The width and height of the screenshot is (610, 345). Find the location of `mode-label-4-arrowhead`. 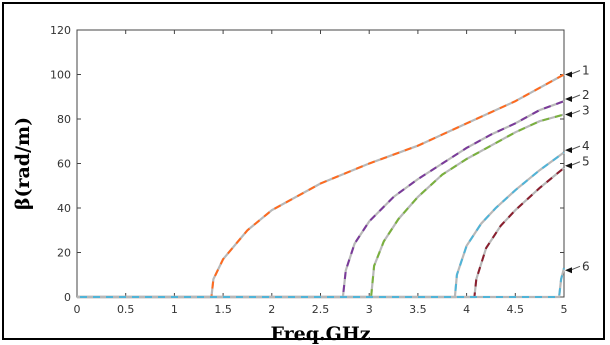

mode-label-4-arrowhead is located at coordinates (568, 150).